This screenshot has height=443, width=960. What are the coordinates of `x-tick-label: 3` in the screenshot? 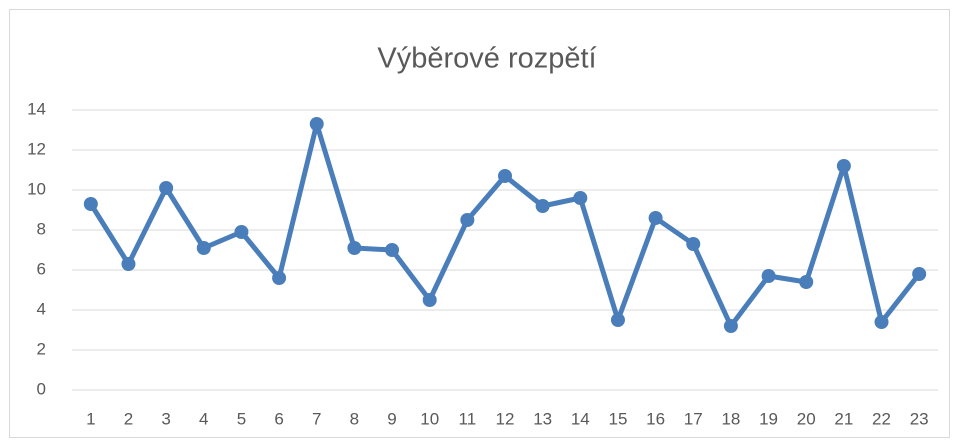 It's located at (165, 418).